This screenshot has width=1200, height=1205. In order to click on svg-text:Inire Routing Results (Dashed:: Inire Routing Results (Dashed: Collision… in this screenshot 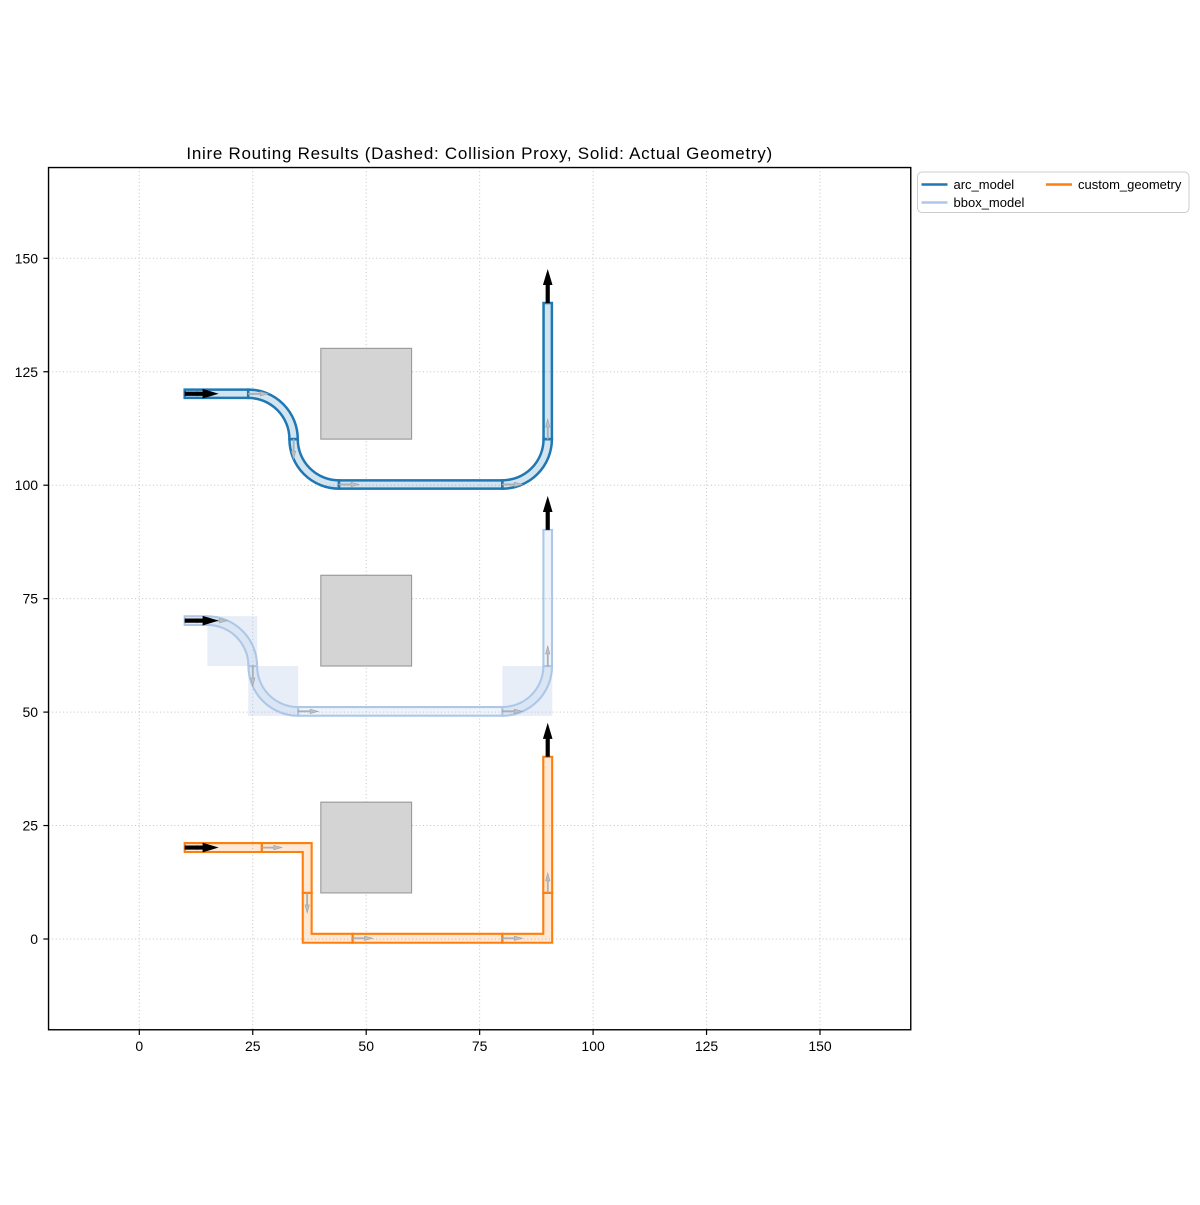, I will do `click(479, 153)`.